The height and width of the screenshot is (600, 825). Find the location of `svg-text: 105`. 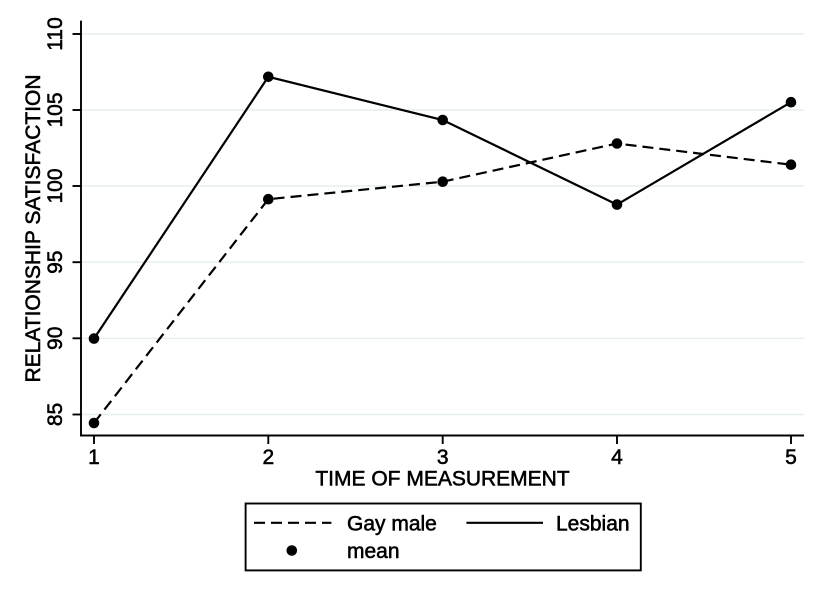

svg-text: 105 is located at coordinates (55, 109).